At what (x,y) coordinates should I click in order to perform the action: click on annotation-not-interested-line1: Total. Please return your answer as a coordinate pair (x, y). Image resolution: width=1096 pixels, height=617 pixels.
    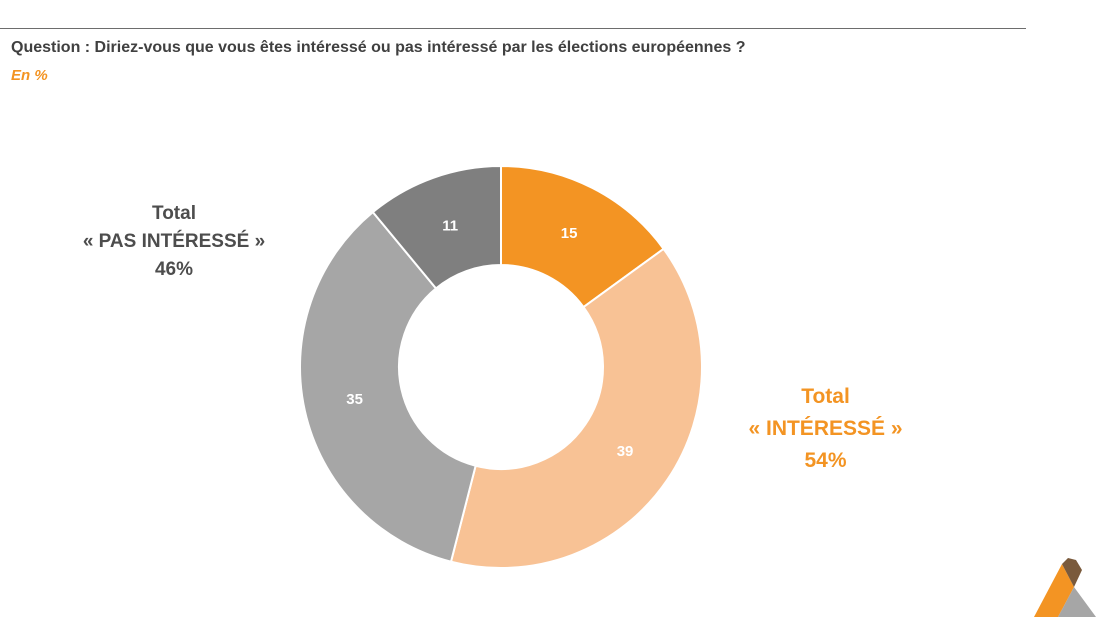
    Looking at the image, I should click on (174, 213).